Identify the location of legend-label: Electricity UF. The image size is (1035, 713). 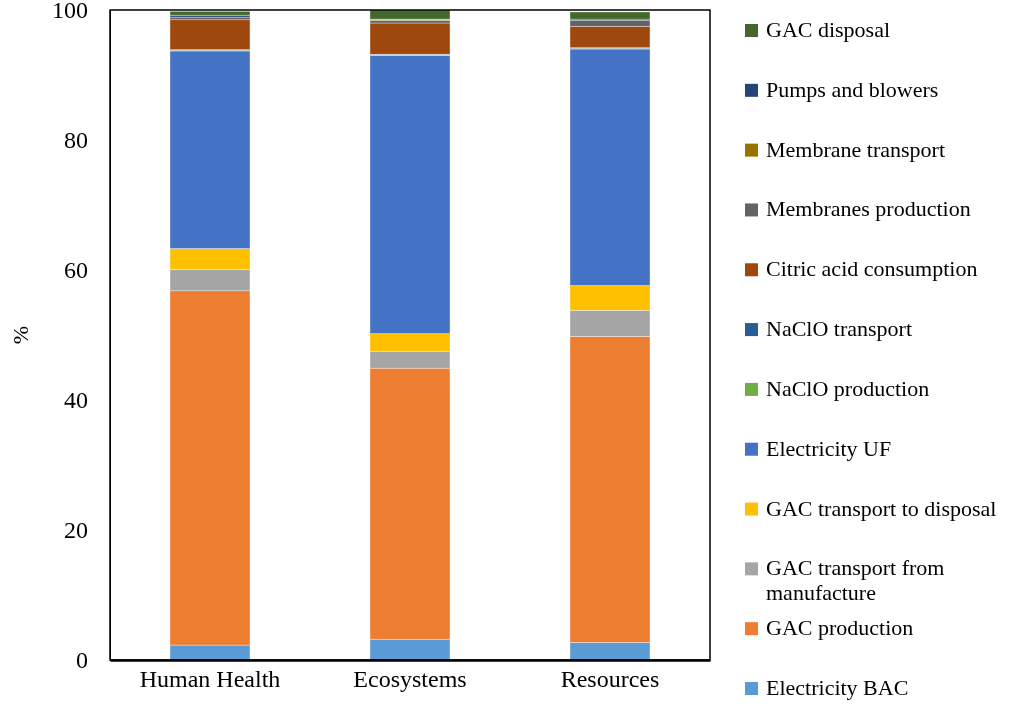
(829, 448).